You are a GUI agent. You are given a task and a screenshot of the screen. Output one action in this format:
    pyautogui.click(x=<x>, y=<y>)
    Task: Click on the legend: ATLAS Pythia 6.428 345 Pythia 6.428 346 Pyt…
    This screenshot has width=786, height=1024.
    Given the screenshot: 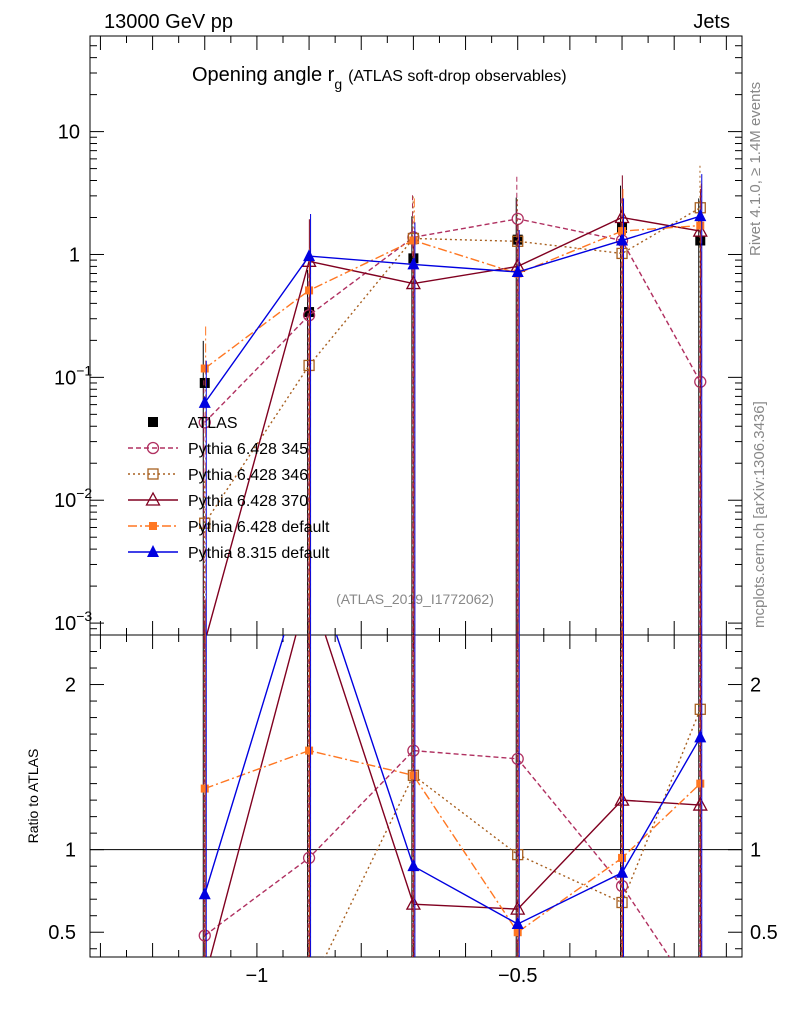 What is the action you would take?
    pyautogui.click(x=229, y=488)
    